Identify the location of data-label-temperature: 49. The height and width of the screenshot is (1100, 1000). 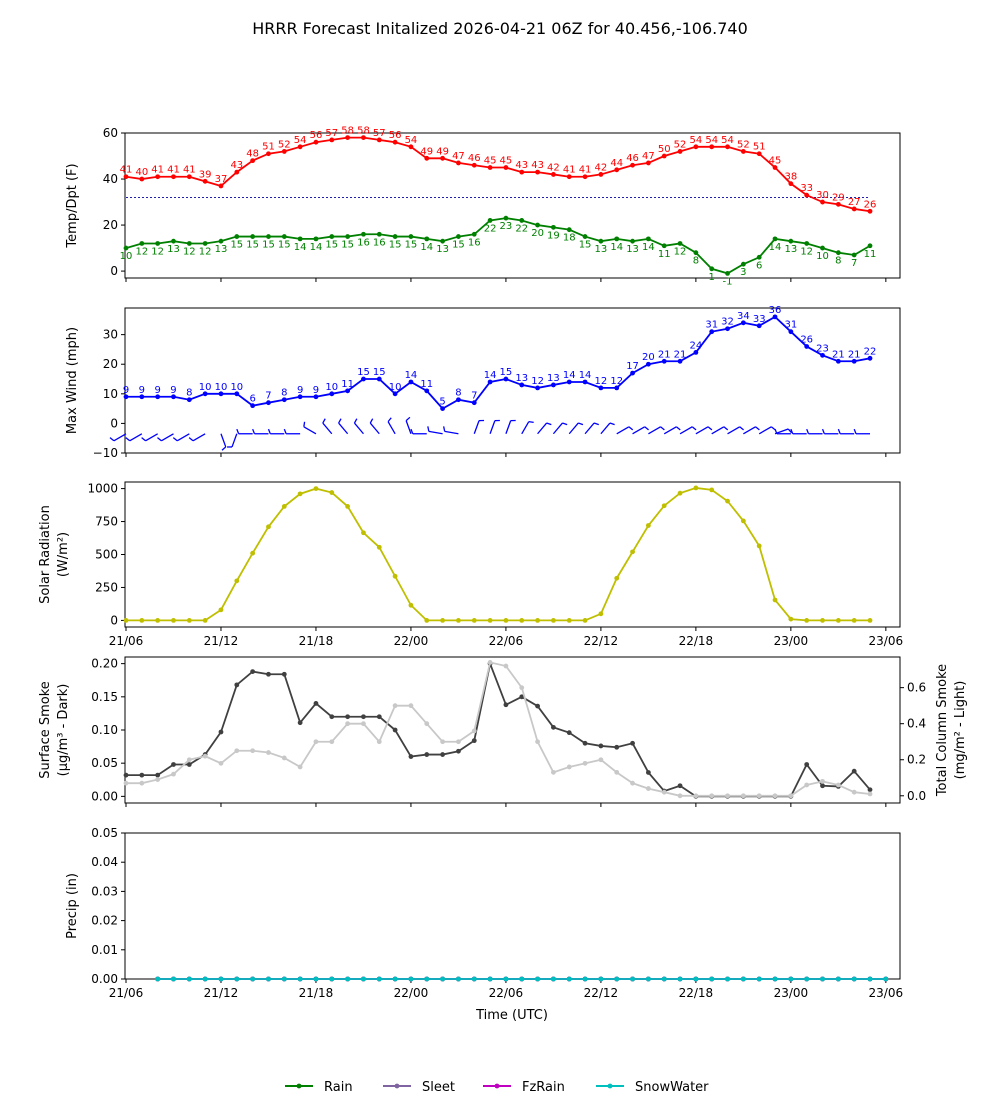
(426, 151).